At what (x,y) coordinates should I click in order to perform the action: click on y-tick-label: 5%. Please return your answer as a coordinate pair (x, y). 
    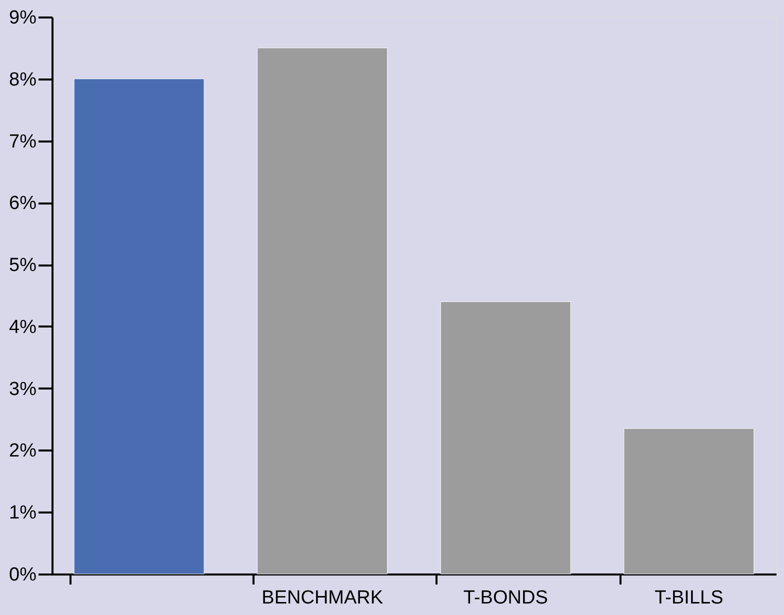
    Looking at the image, I should click on (23, 265).